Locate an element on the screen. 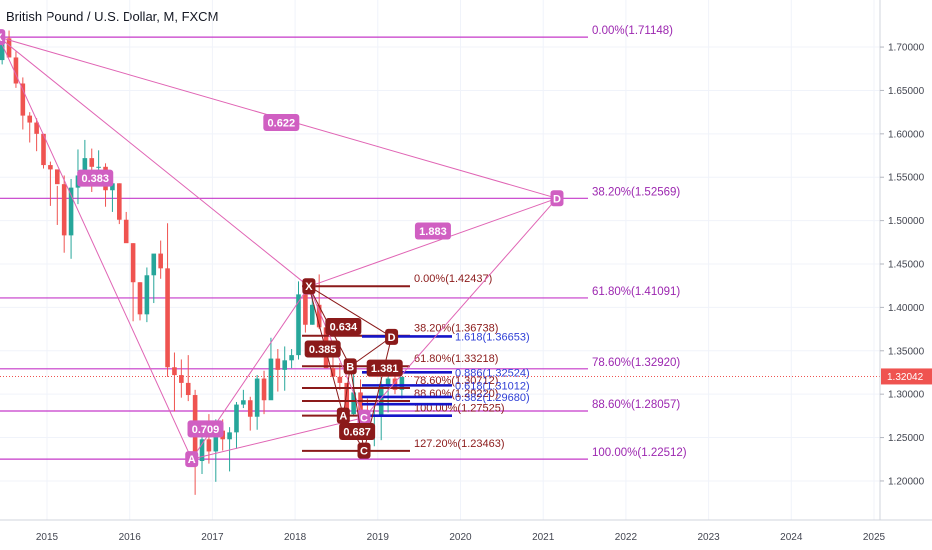 This screenshot has height=550, width=932. fib-small-label: 61.80%(1.33218) is located at coordinates (456, 359).